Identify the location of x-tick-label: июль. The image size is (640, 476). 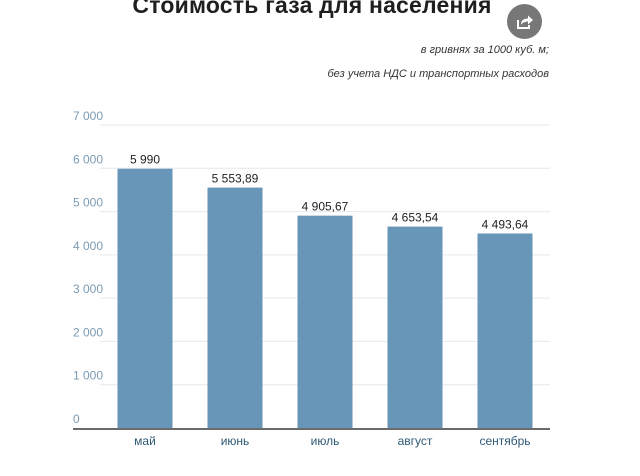
(325, 441).